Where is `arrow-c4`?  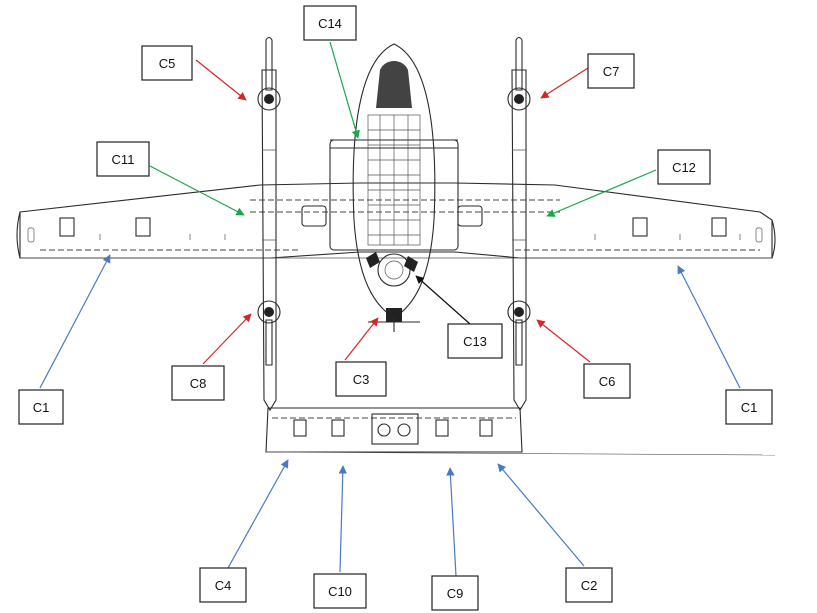 arrow-c4 is located at coordinates (258, 514).